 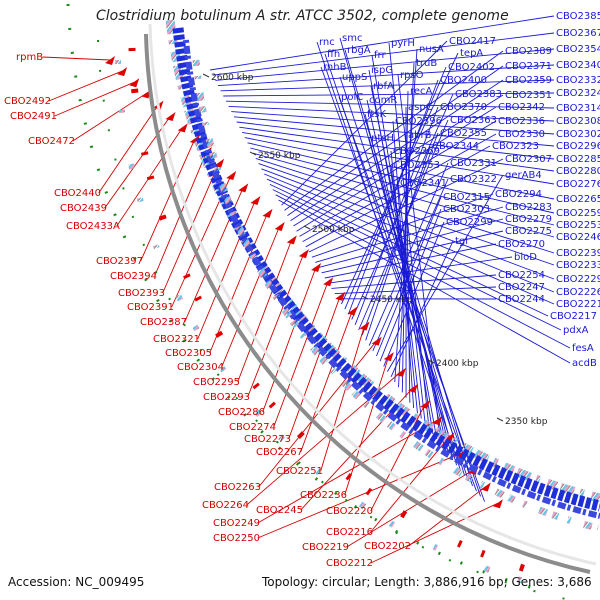 I want to click on gene-label: rpsO, so click(x=412, y=75).